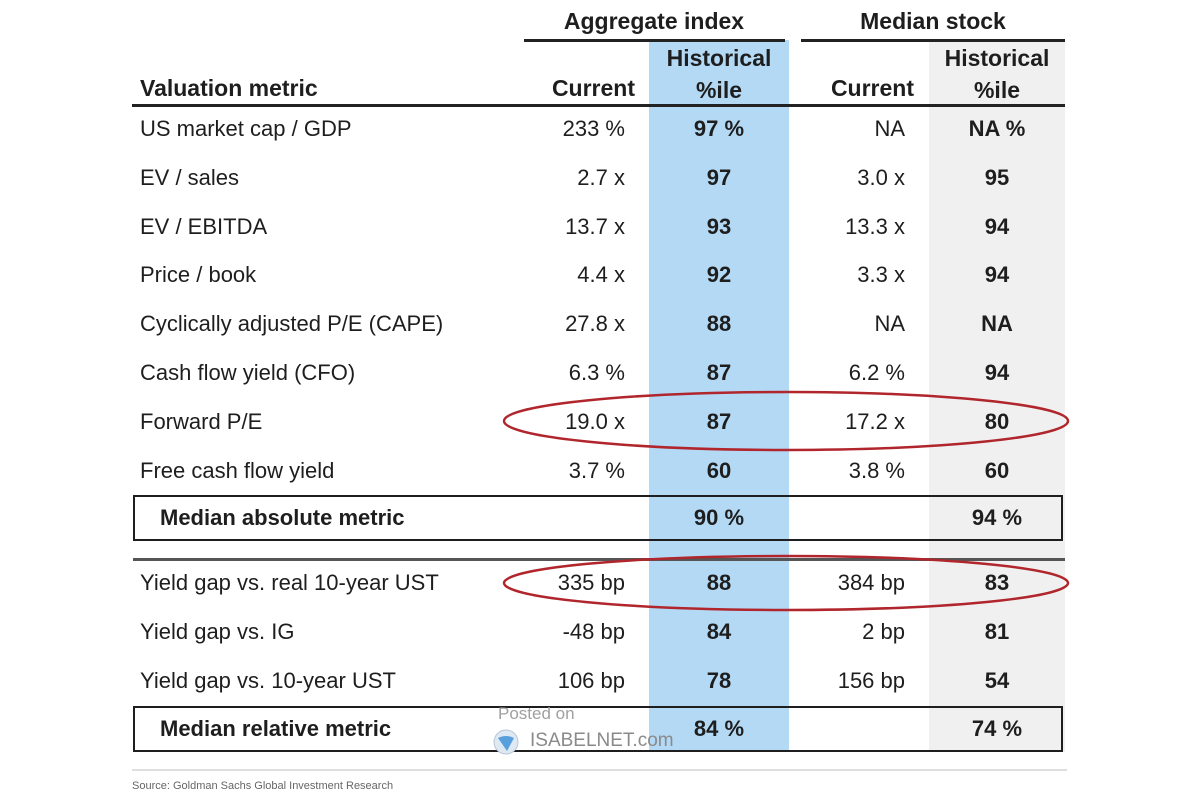  I want to click on column-header-aggregate-current: Current, so click(593, 88).